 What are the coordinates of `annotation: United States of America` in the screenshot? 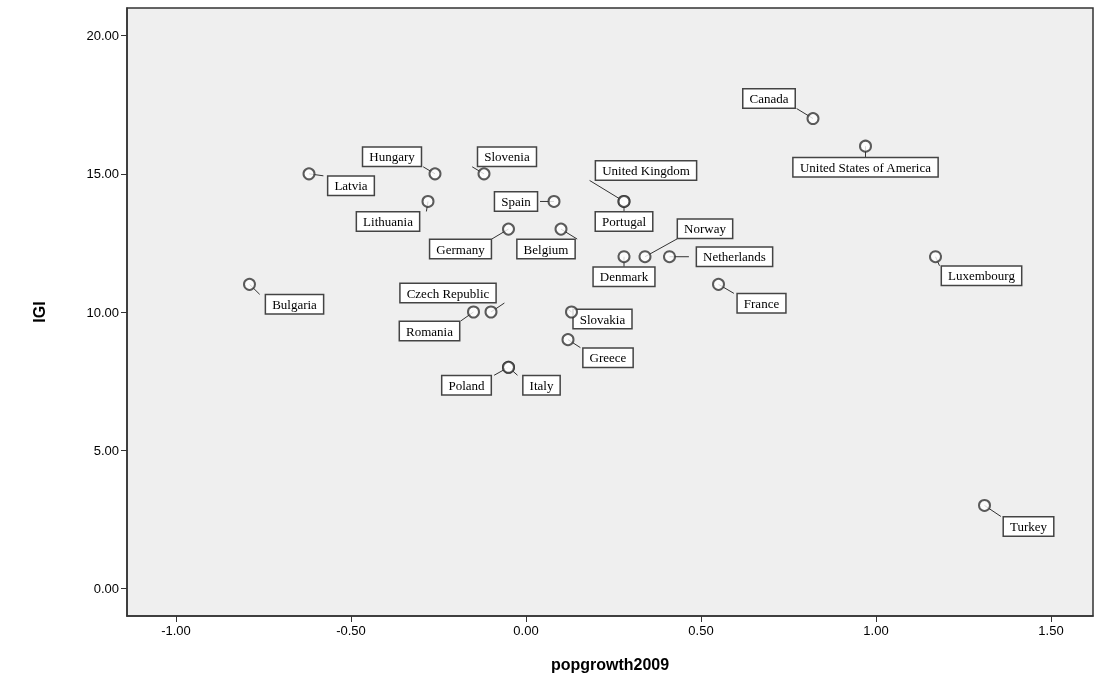 It's located at (865, 167).